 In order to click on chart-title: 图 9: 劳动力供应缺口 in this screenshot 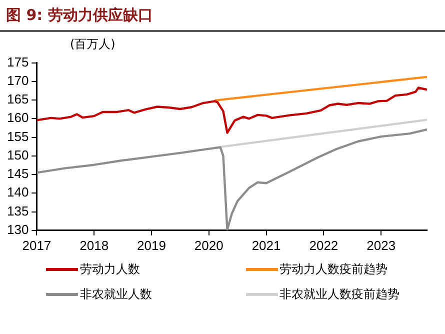, I will do `click(222, 16)`.